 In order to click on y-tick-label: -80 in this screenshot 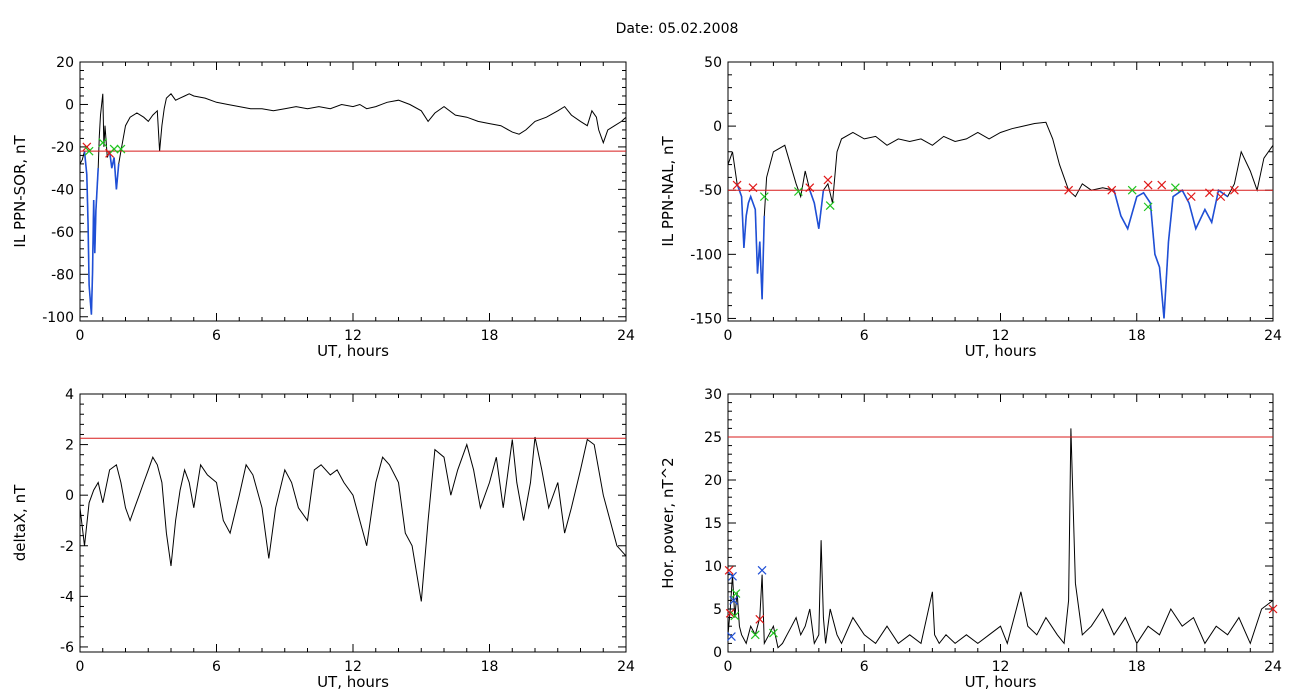, I will do `click(62, 275)`.